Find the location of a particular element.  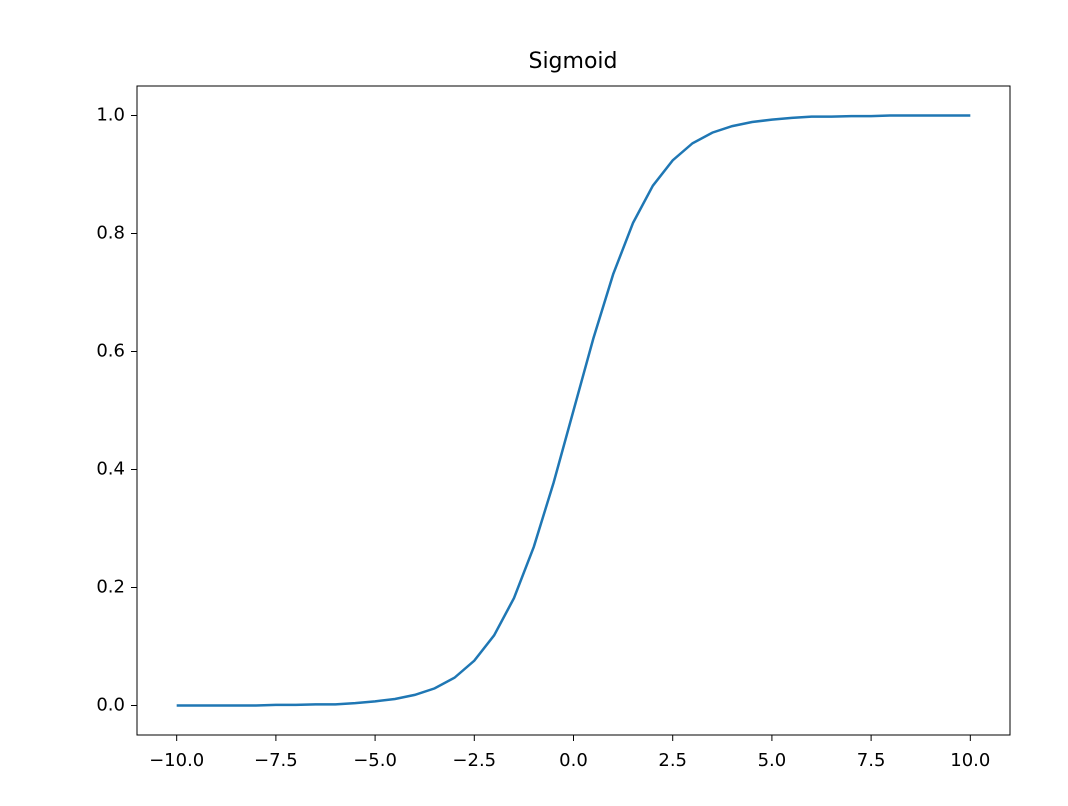

y-tick-label: 1.0 is located at coordinates (110, 115).